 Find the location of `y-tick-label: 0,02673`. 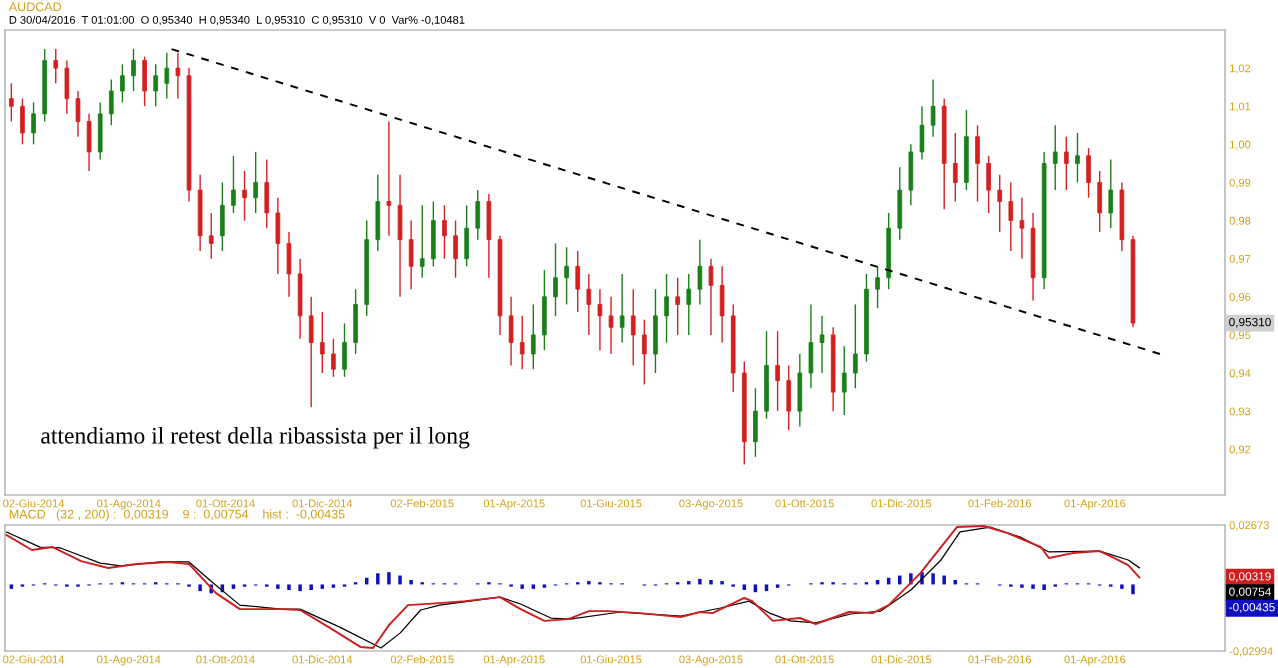

y-tick-label: 0,02673 is located at coordinates (1249, 526).